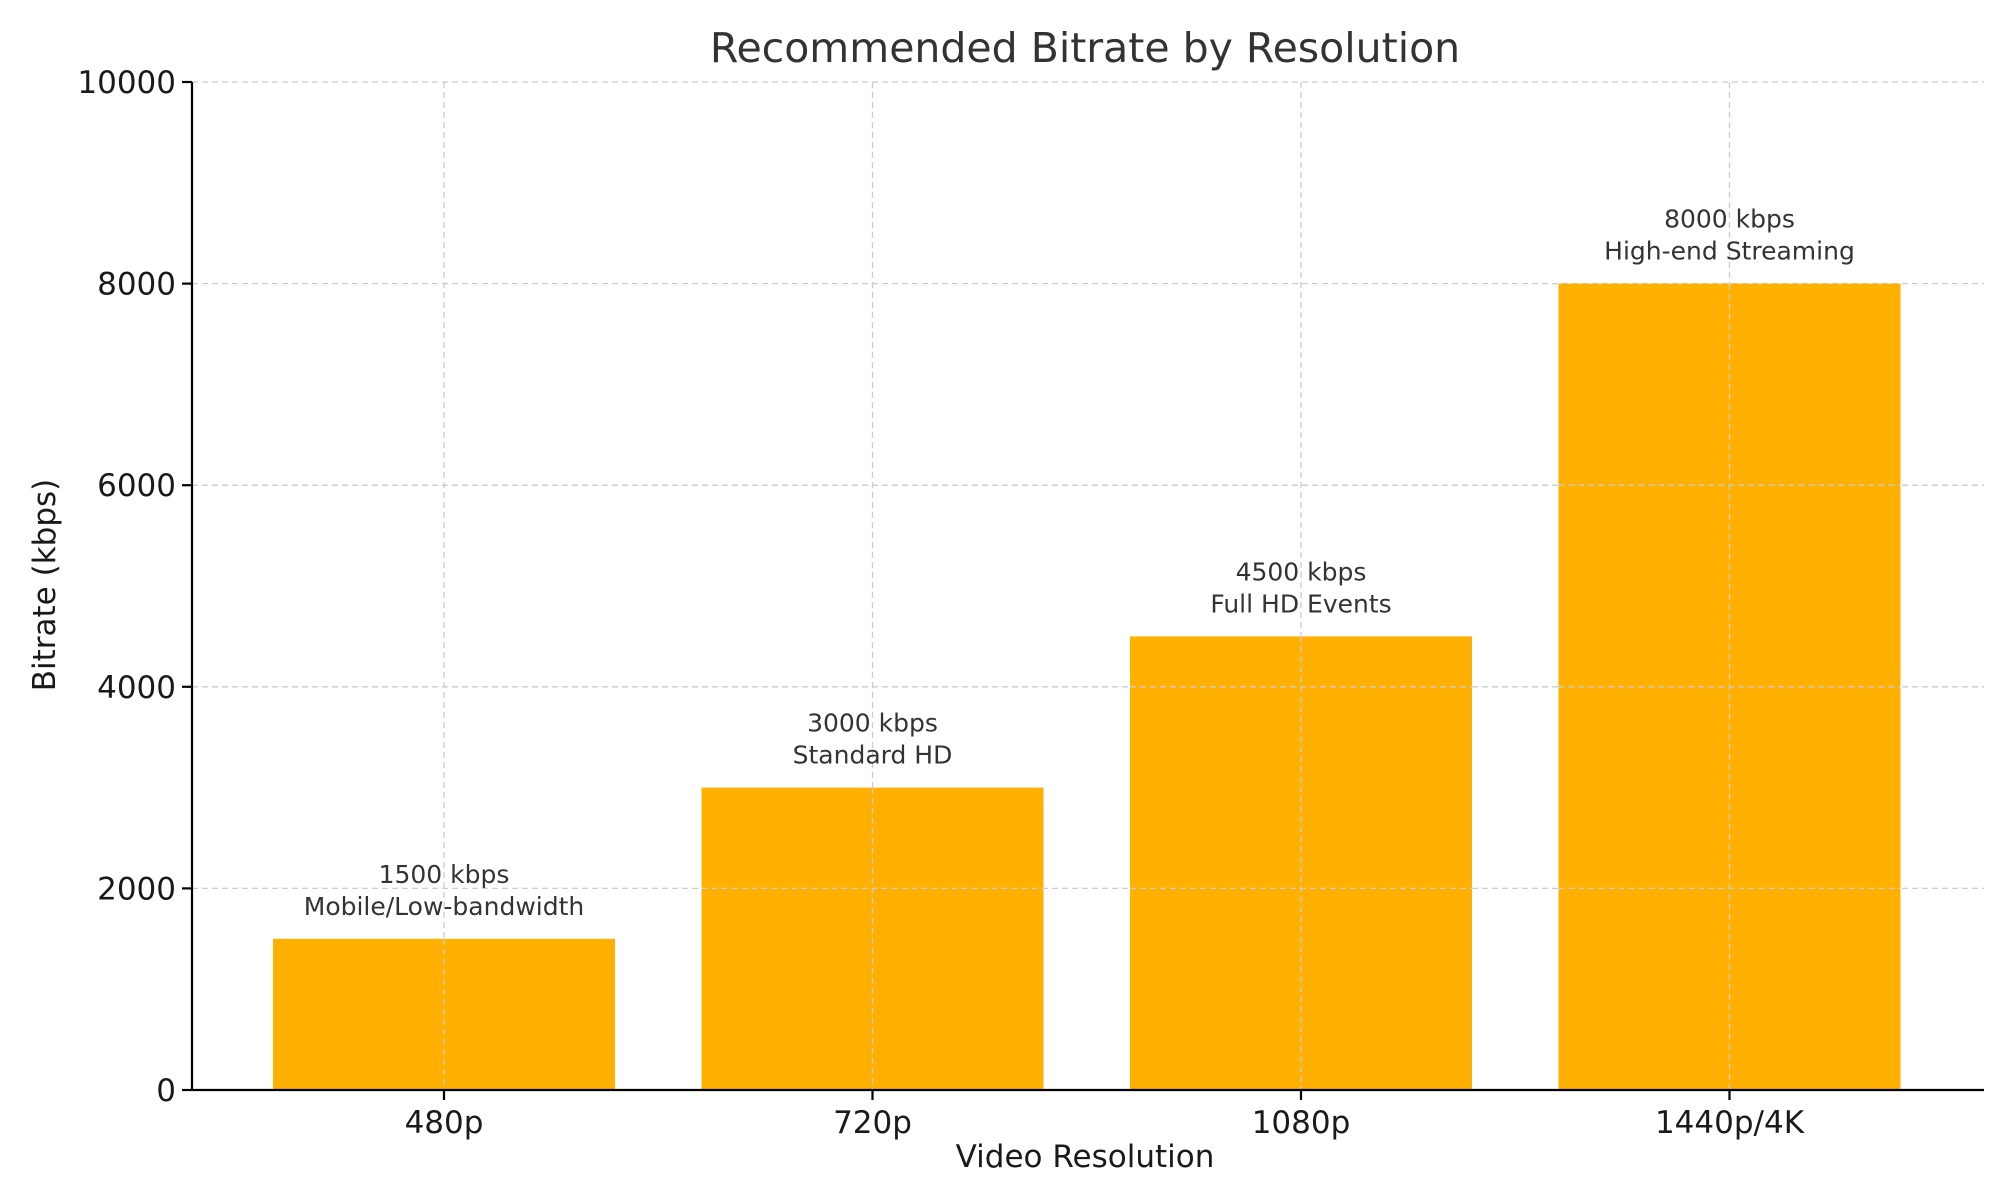 The height and width of the screenshot is (1200, 2000). I want to click on y-tick-label: 4000, so click(136, 688).